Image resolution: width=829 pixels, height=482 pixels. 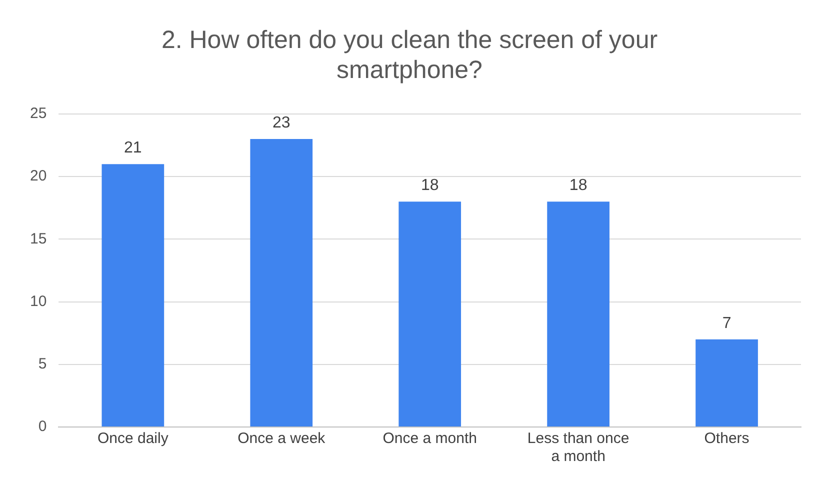 What do you see at coordinates (578, 448) in the screenshot?
I see `x-tick-label: Less than once a month` at bounding box center [578, 448].